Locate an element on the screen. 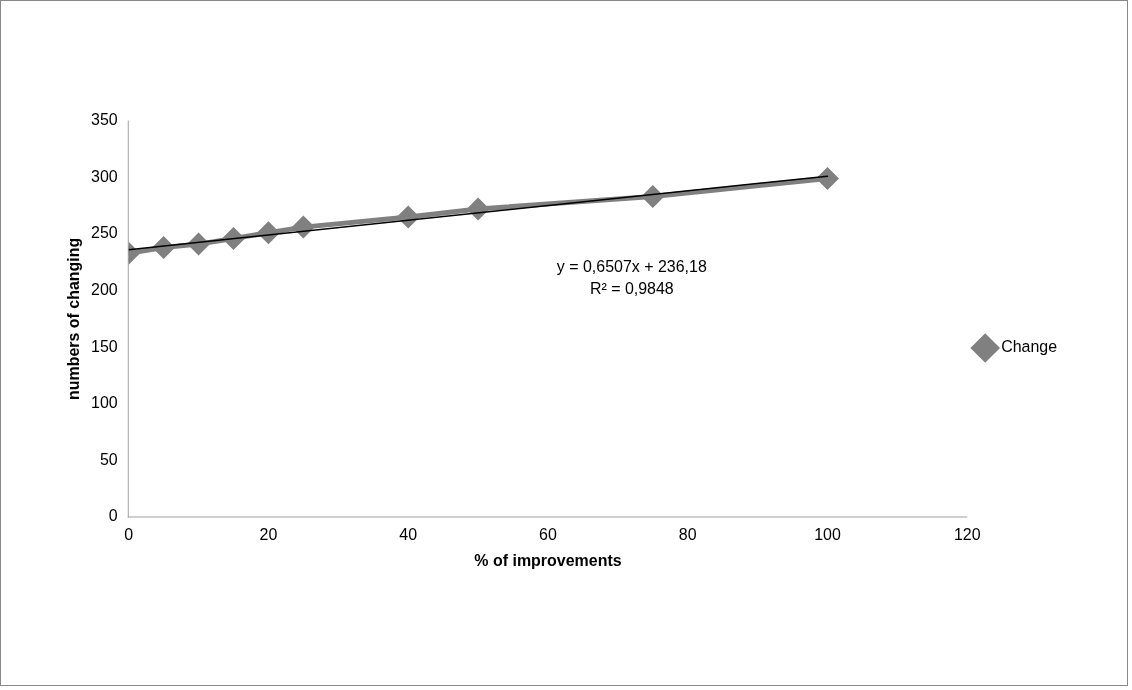  y-tick-label: 200 is located at coordinates (104, 289).